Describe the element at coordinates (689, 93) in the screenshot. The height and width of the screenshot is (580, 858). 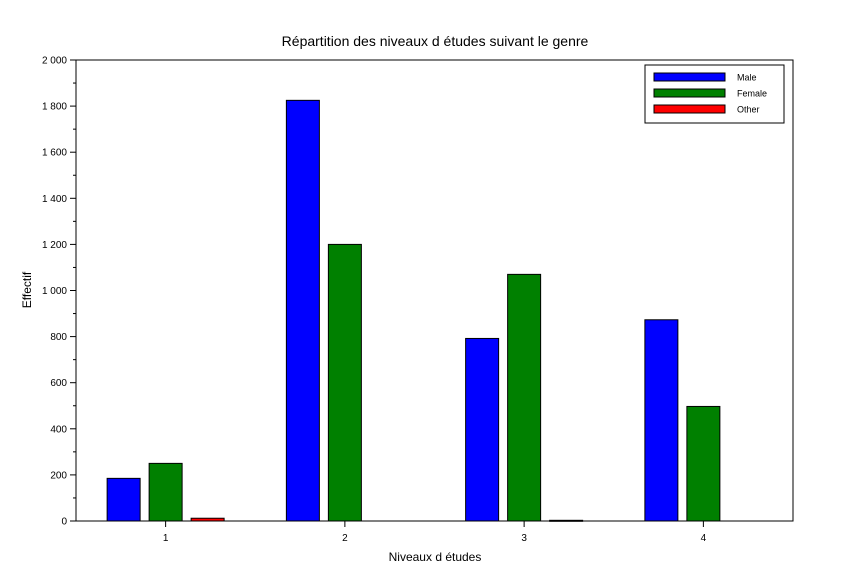
I see `legend-swatch-female` at that location.